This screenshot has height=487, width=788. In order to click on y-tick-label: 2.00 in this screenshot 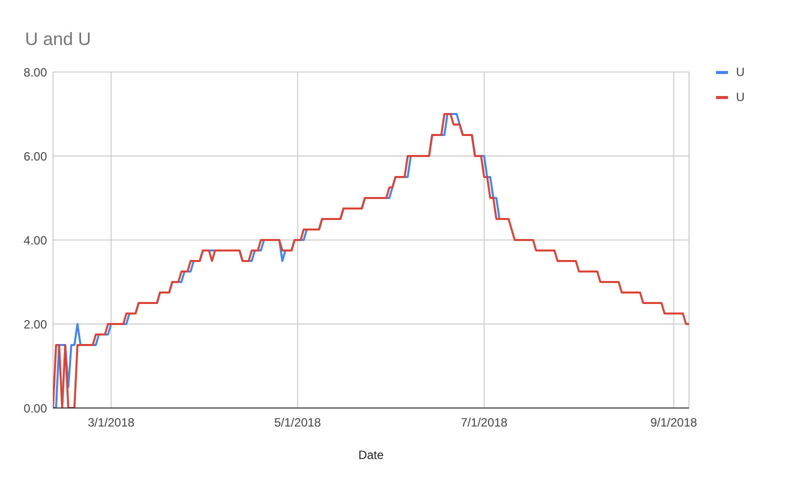, I will do `click(36, 324)`.